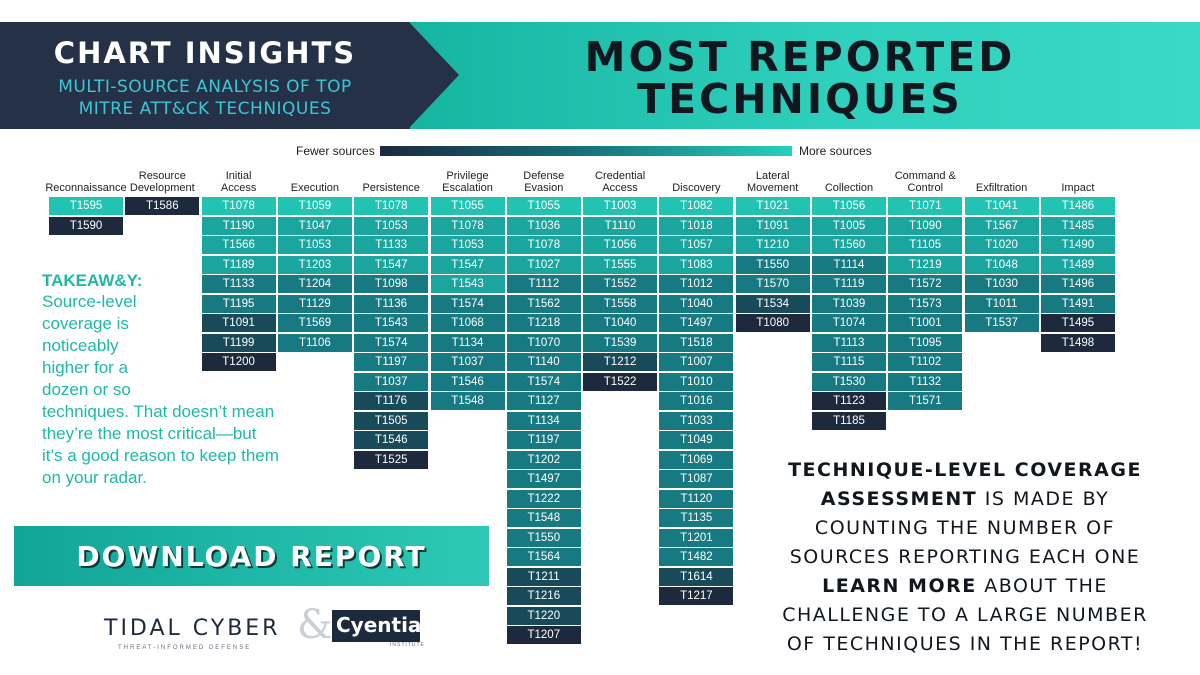  Describe the element at coordinates (205, 109) in the screenshot. I see `header-subtitle-line2: MITRE ATT&CK TECHNIQUES` at that location.